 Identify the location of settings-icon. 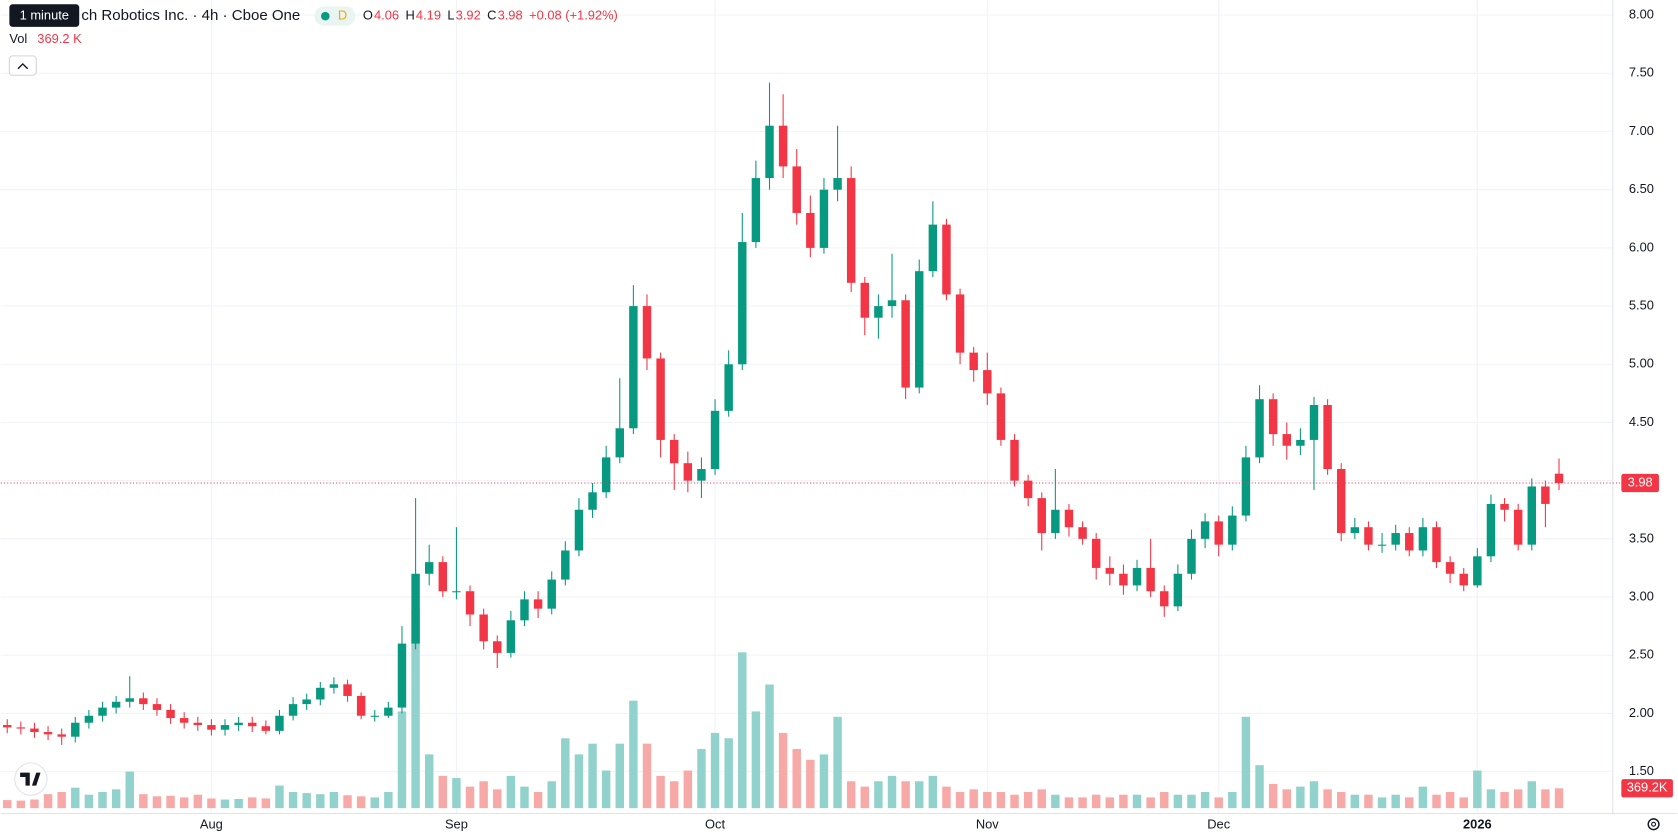
(1653, 824).